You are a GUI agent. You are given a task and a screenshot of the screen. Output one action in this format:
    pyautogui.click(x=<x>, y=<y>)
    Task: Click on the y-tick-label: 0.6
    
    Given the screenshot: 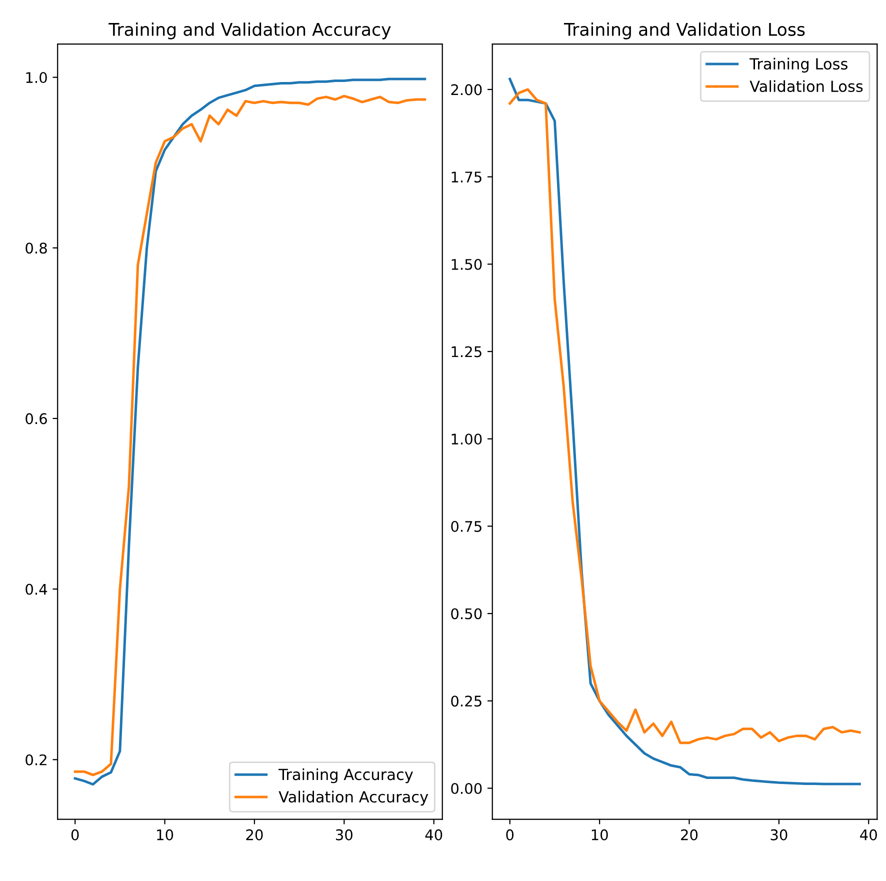 What is the action you would take?
    pyautogui.click(x=36, y=418)
    